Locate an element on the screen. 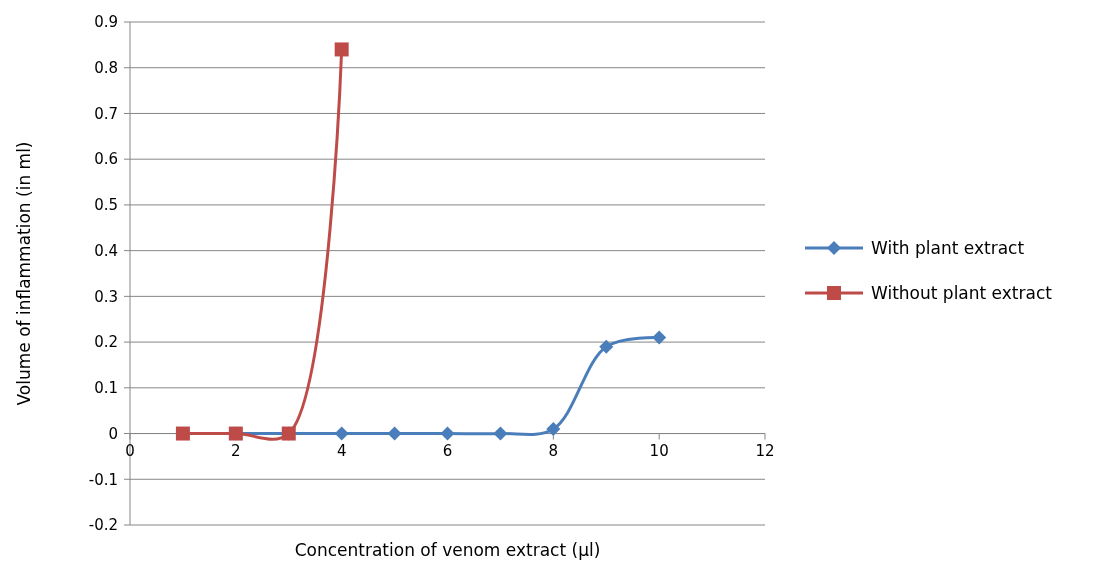 The height and width of the screenshot is (566, 1115). y-axis-title: Volume of inflammation (in ml) is located at coordinates (24, 273).